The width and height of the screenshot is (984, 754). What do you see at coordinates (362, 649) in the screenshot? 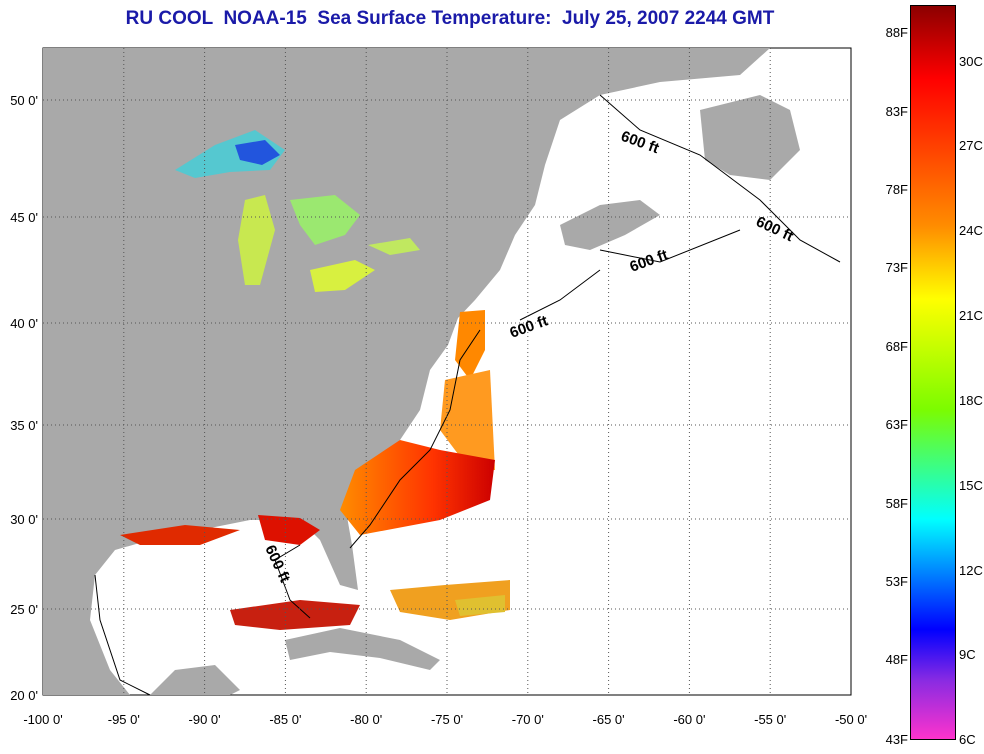
I see `cuba-land` at bounding box center [362, 649].